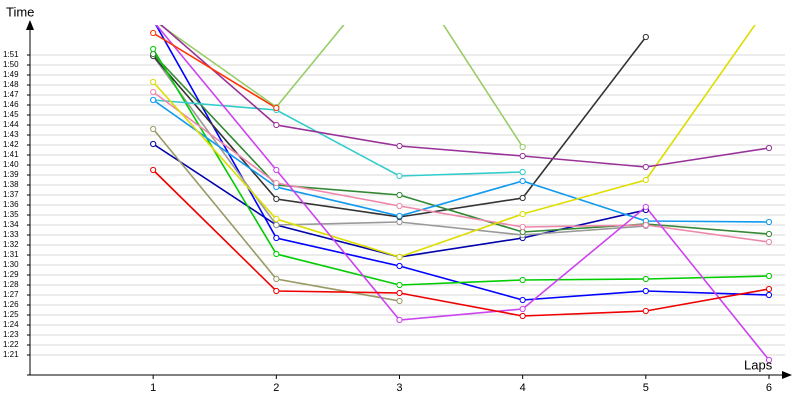 The width and height of the screenshot is (800, 400). I want to click on y-tick-label: 1:25, so click(11, 314).